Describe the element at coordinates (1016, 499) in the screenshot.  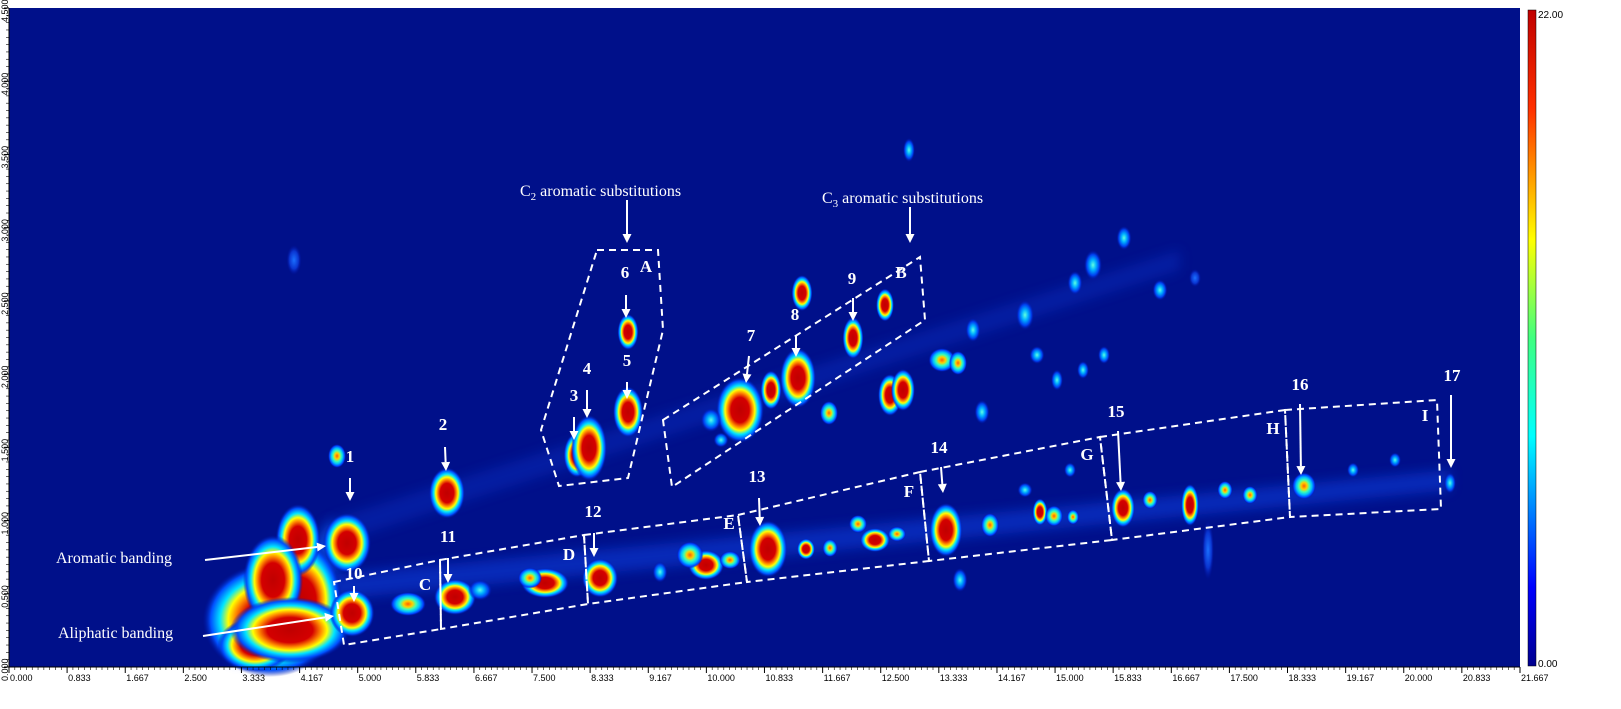
I see `region-f-outline` at that location.